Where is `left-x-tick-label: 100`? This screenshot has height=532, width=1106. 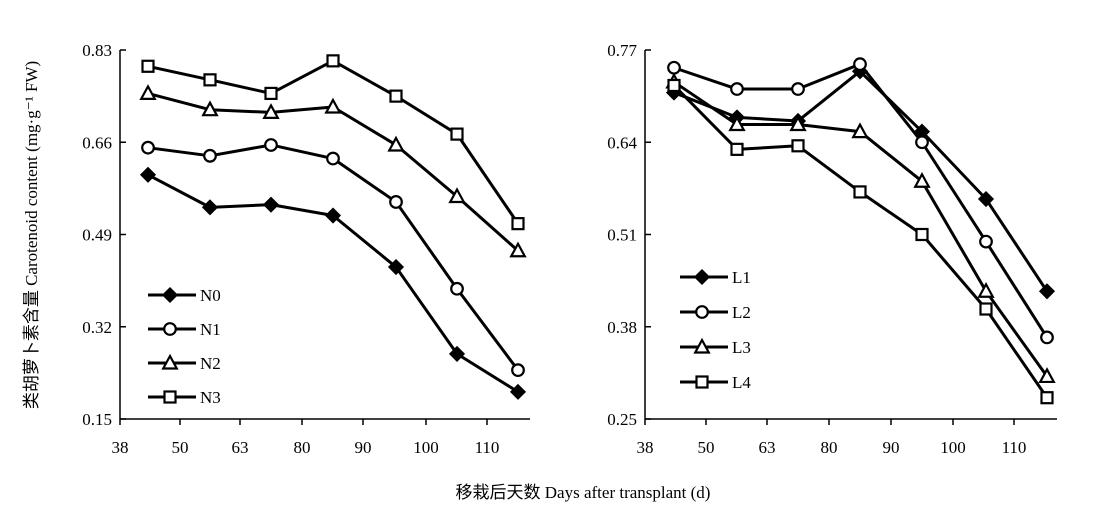
left-x-tick-label: 100 is located at coordinates (426, 447).